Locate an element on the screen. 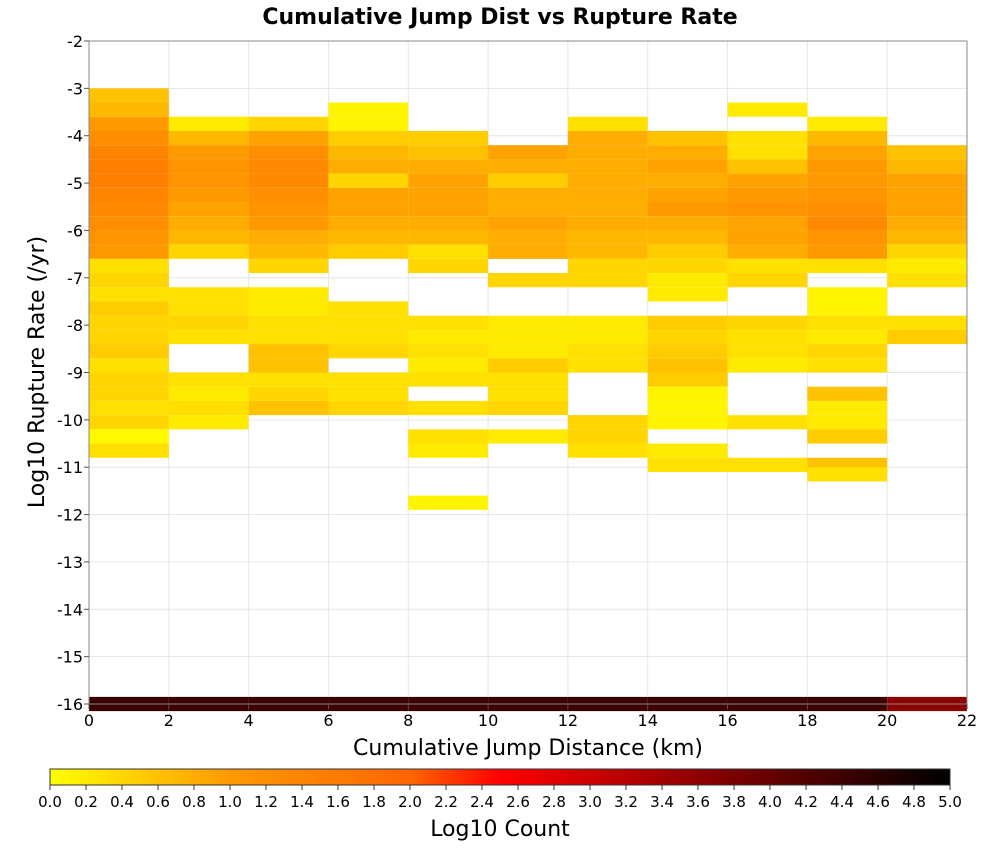 The image size is (1000, 850). y-tick-label: -2 is located at coordinates (75, 41).